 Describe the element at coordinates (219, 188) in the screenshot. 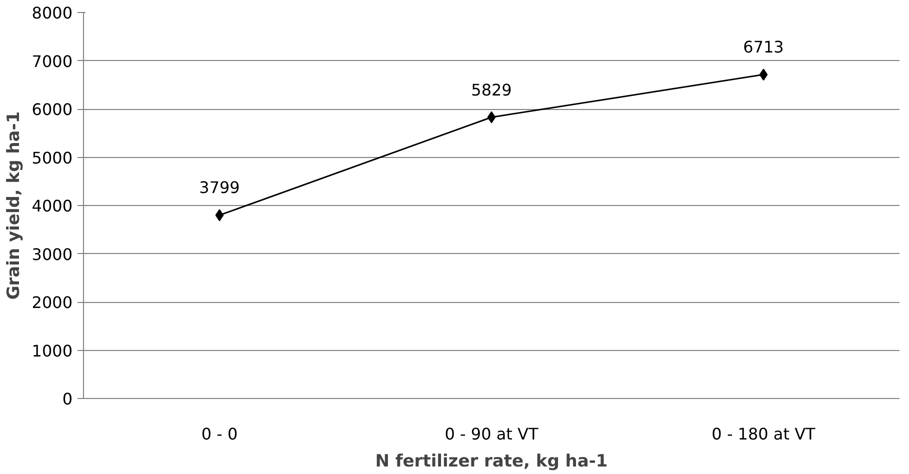

I see `data-label: 3799` at that location.